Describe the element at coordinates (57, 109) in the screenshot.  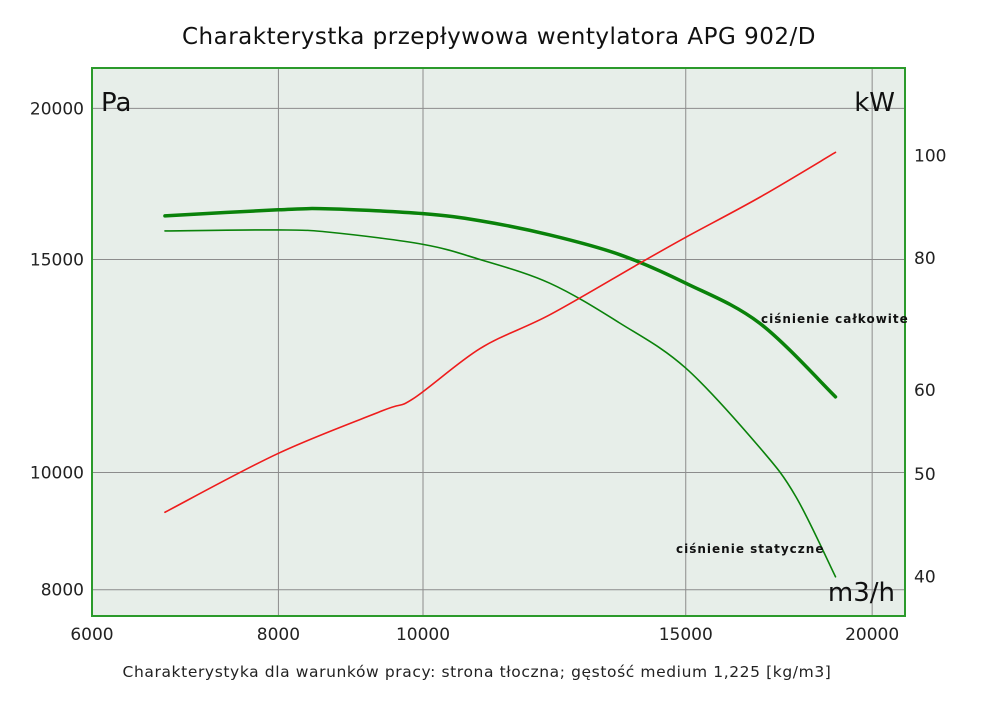
I see `y-tick-label: 20000` at that location.